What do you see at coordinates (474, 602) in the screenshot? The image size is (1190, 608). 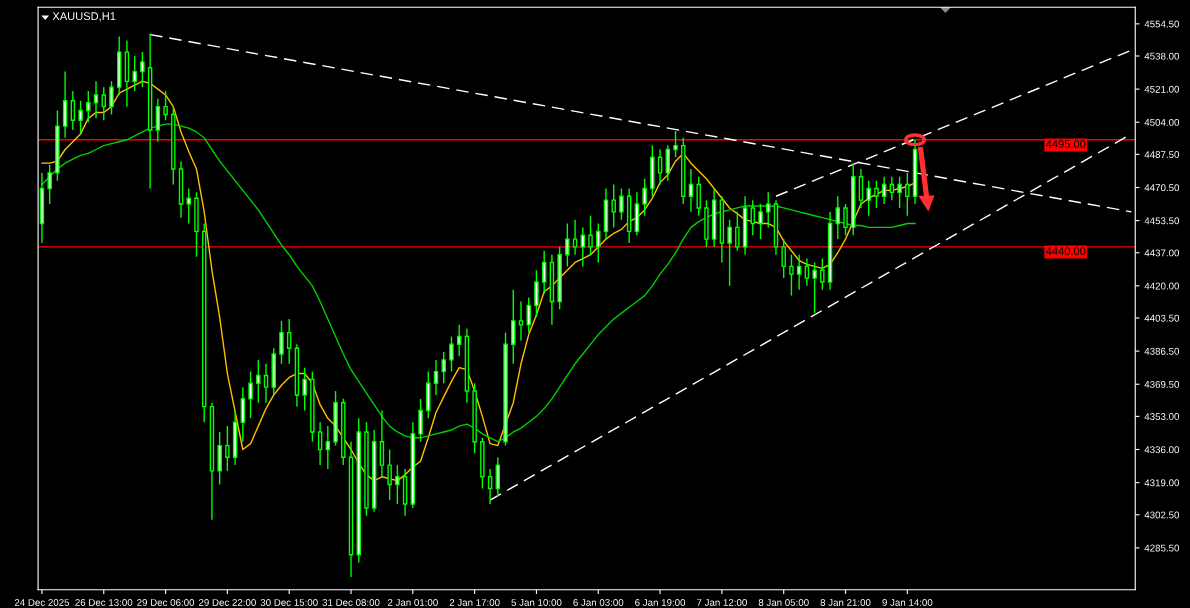 I see `x-tick-label: 2 Jan 17:00` at bounding box center [474, 602].